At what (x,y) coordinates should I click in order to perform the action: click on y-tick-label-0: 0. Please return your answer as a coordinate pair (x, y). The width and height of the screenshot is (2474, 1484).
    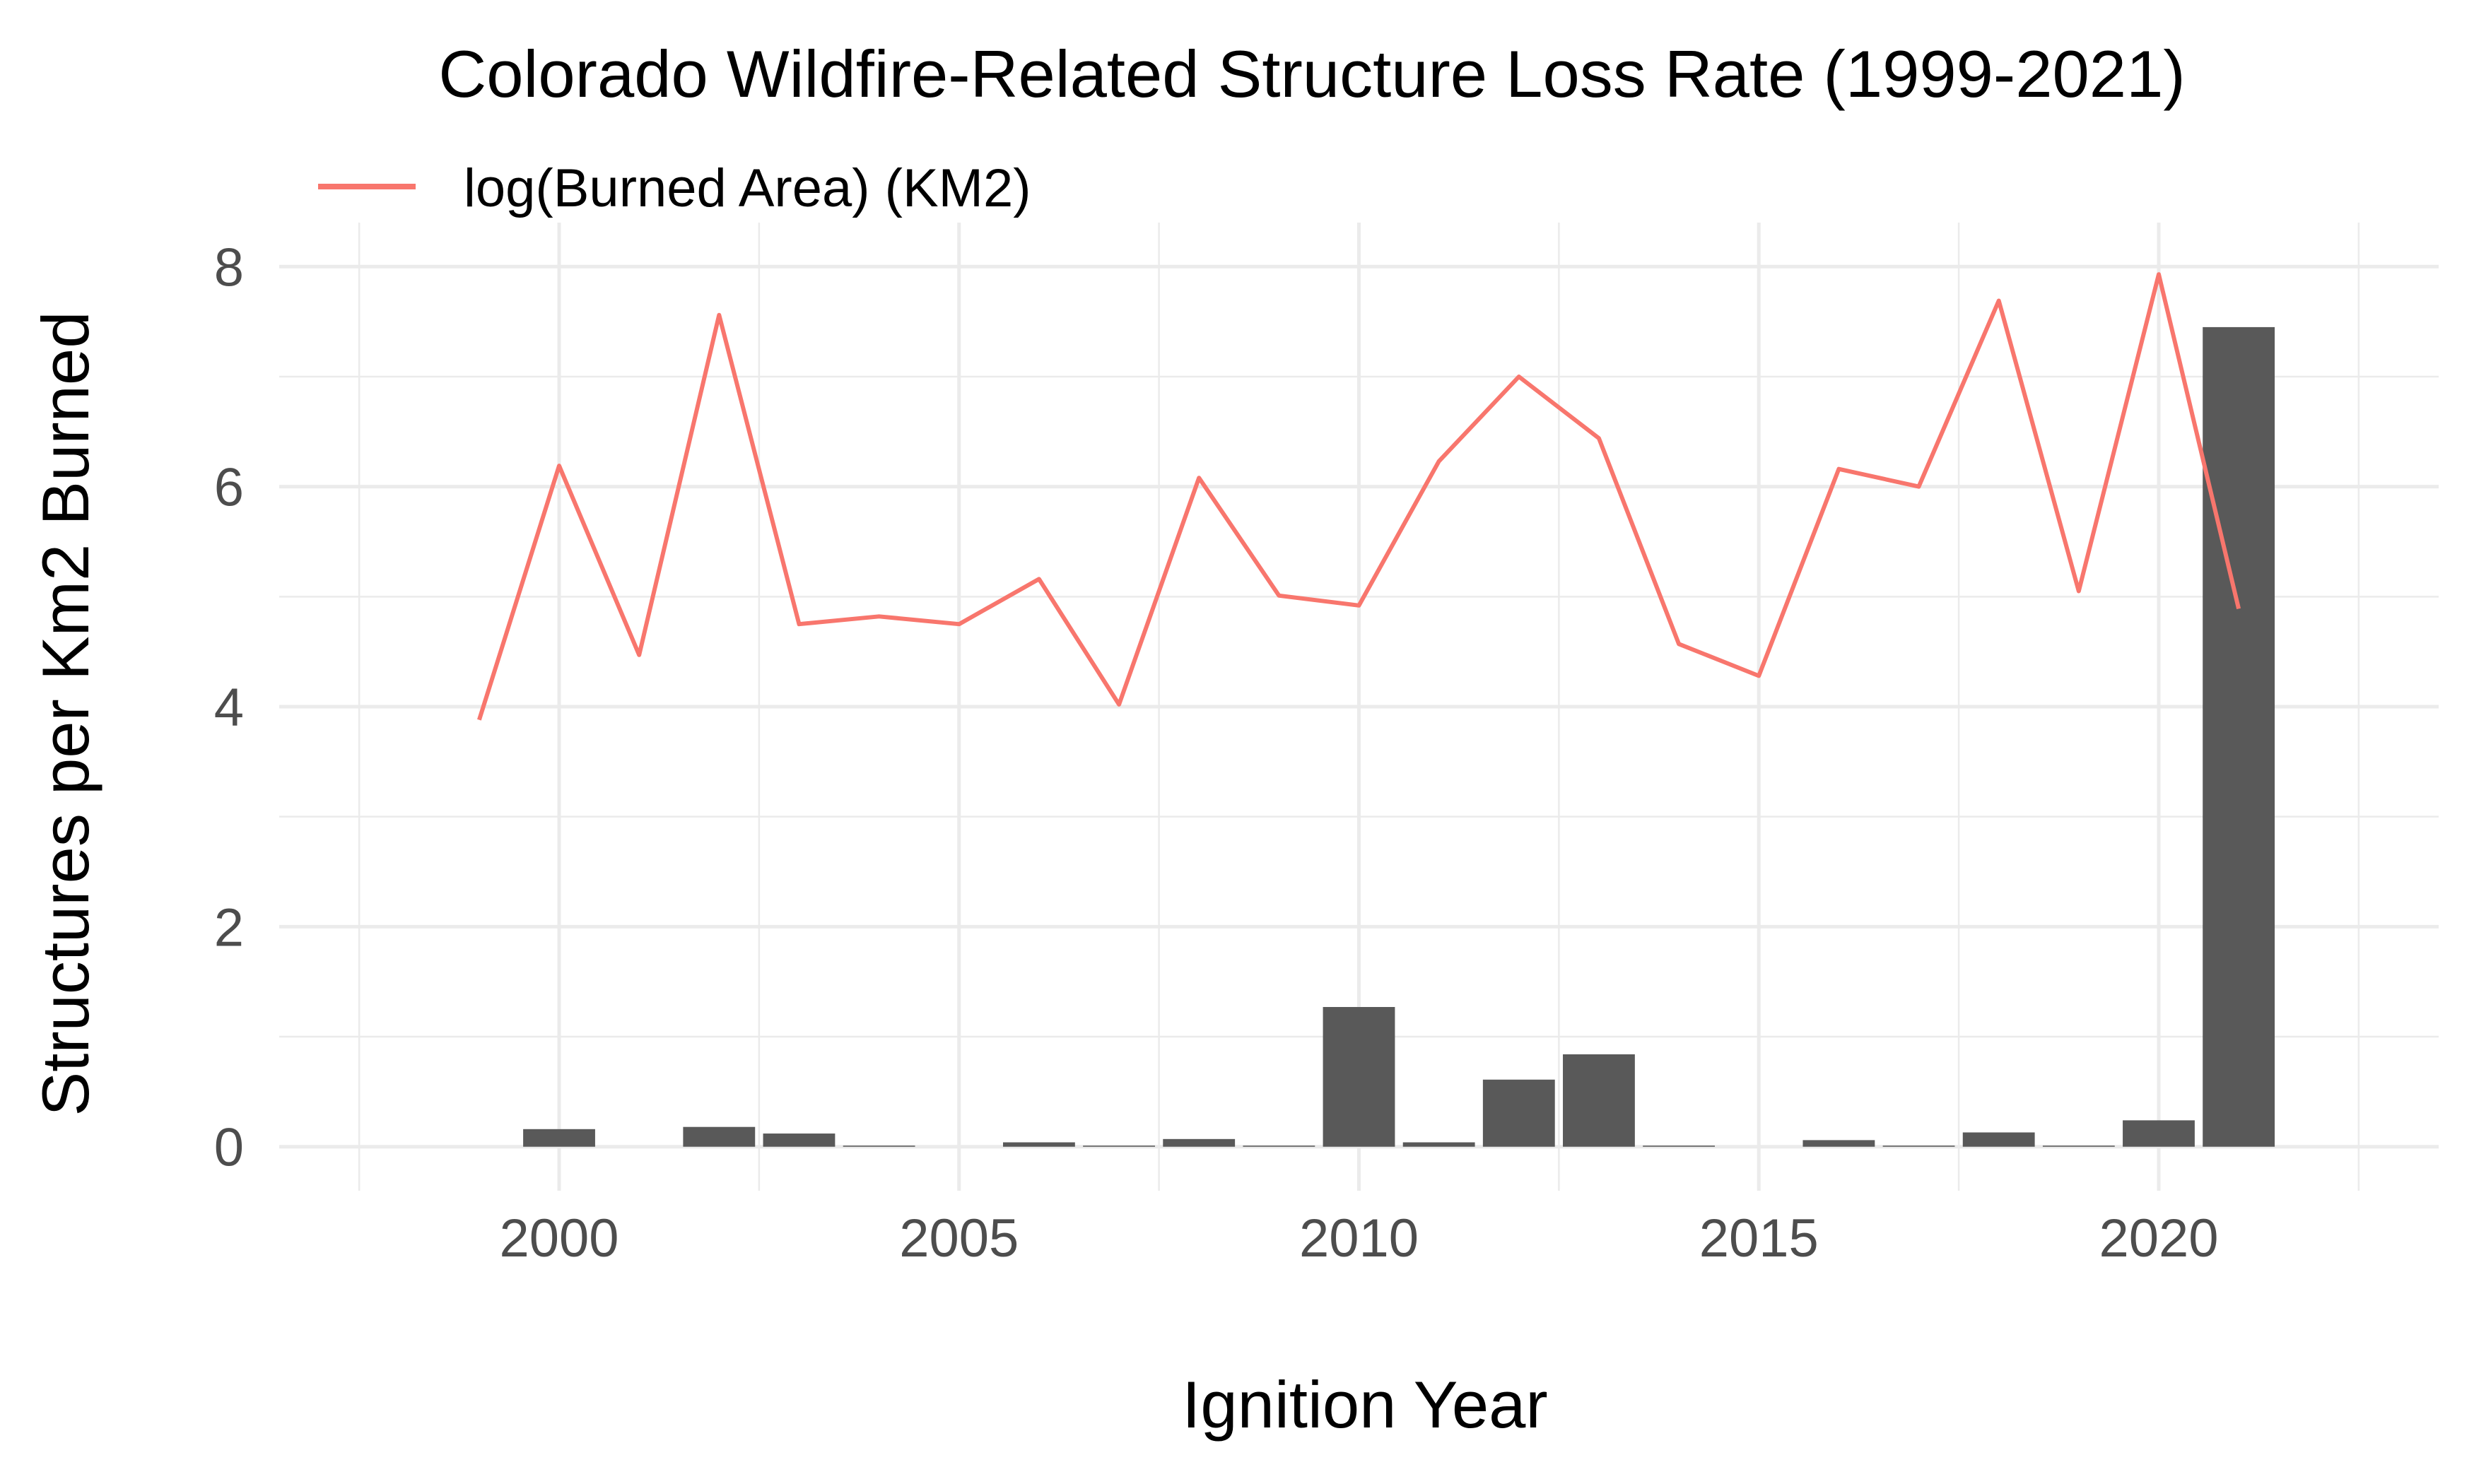
    Looking at the image, I should click on (229, 1148).